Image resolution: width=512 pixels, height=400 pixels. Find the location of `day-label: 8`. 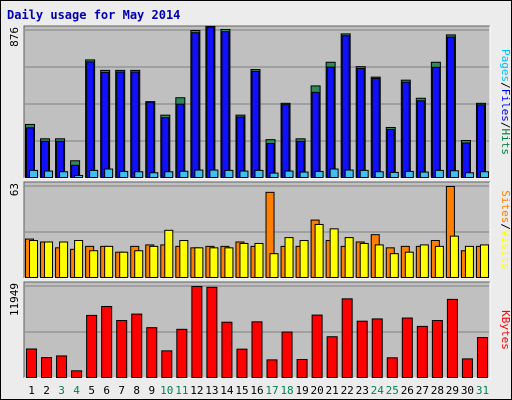

day-label: 8 is located at coordinates (136, 390).